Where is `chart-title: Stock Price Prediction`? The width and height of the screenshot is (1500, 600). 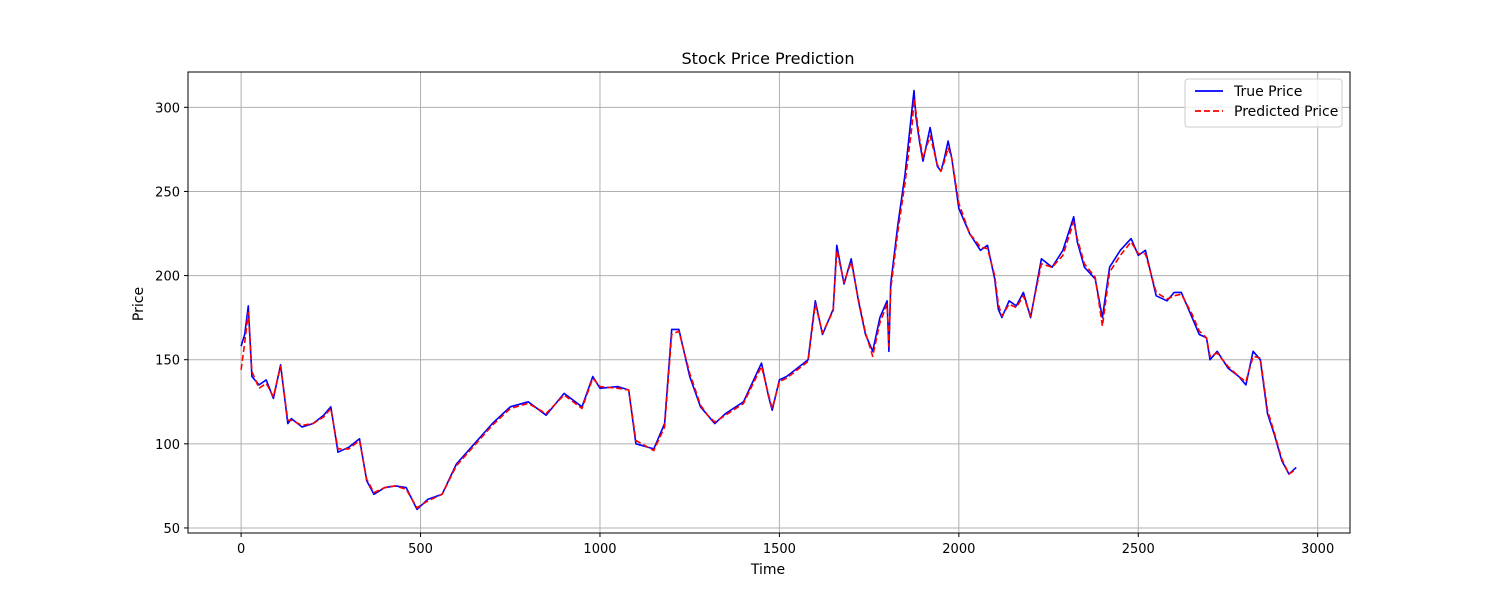 chart-title: Stock Price Prediction is located at coordinates (768, 58).